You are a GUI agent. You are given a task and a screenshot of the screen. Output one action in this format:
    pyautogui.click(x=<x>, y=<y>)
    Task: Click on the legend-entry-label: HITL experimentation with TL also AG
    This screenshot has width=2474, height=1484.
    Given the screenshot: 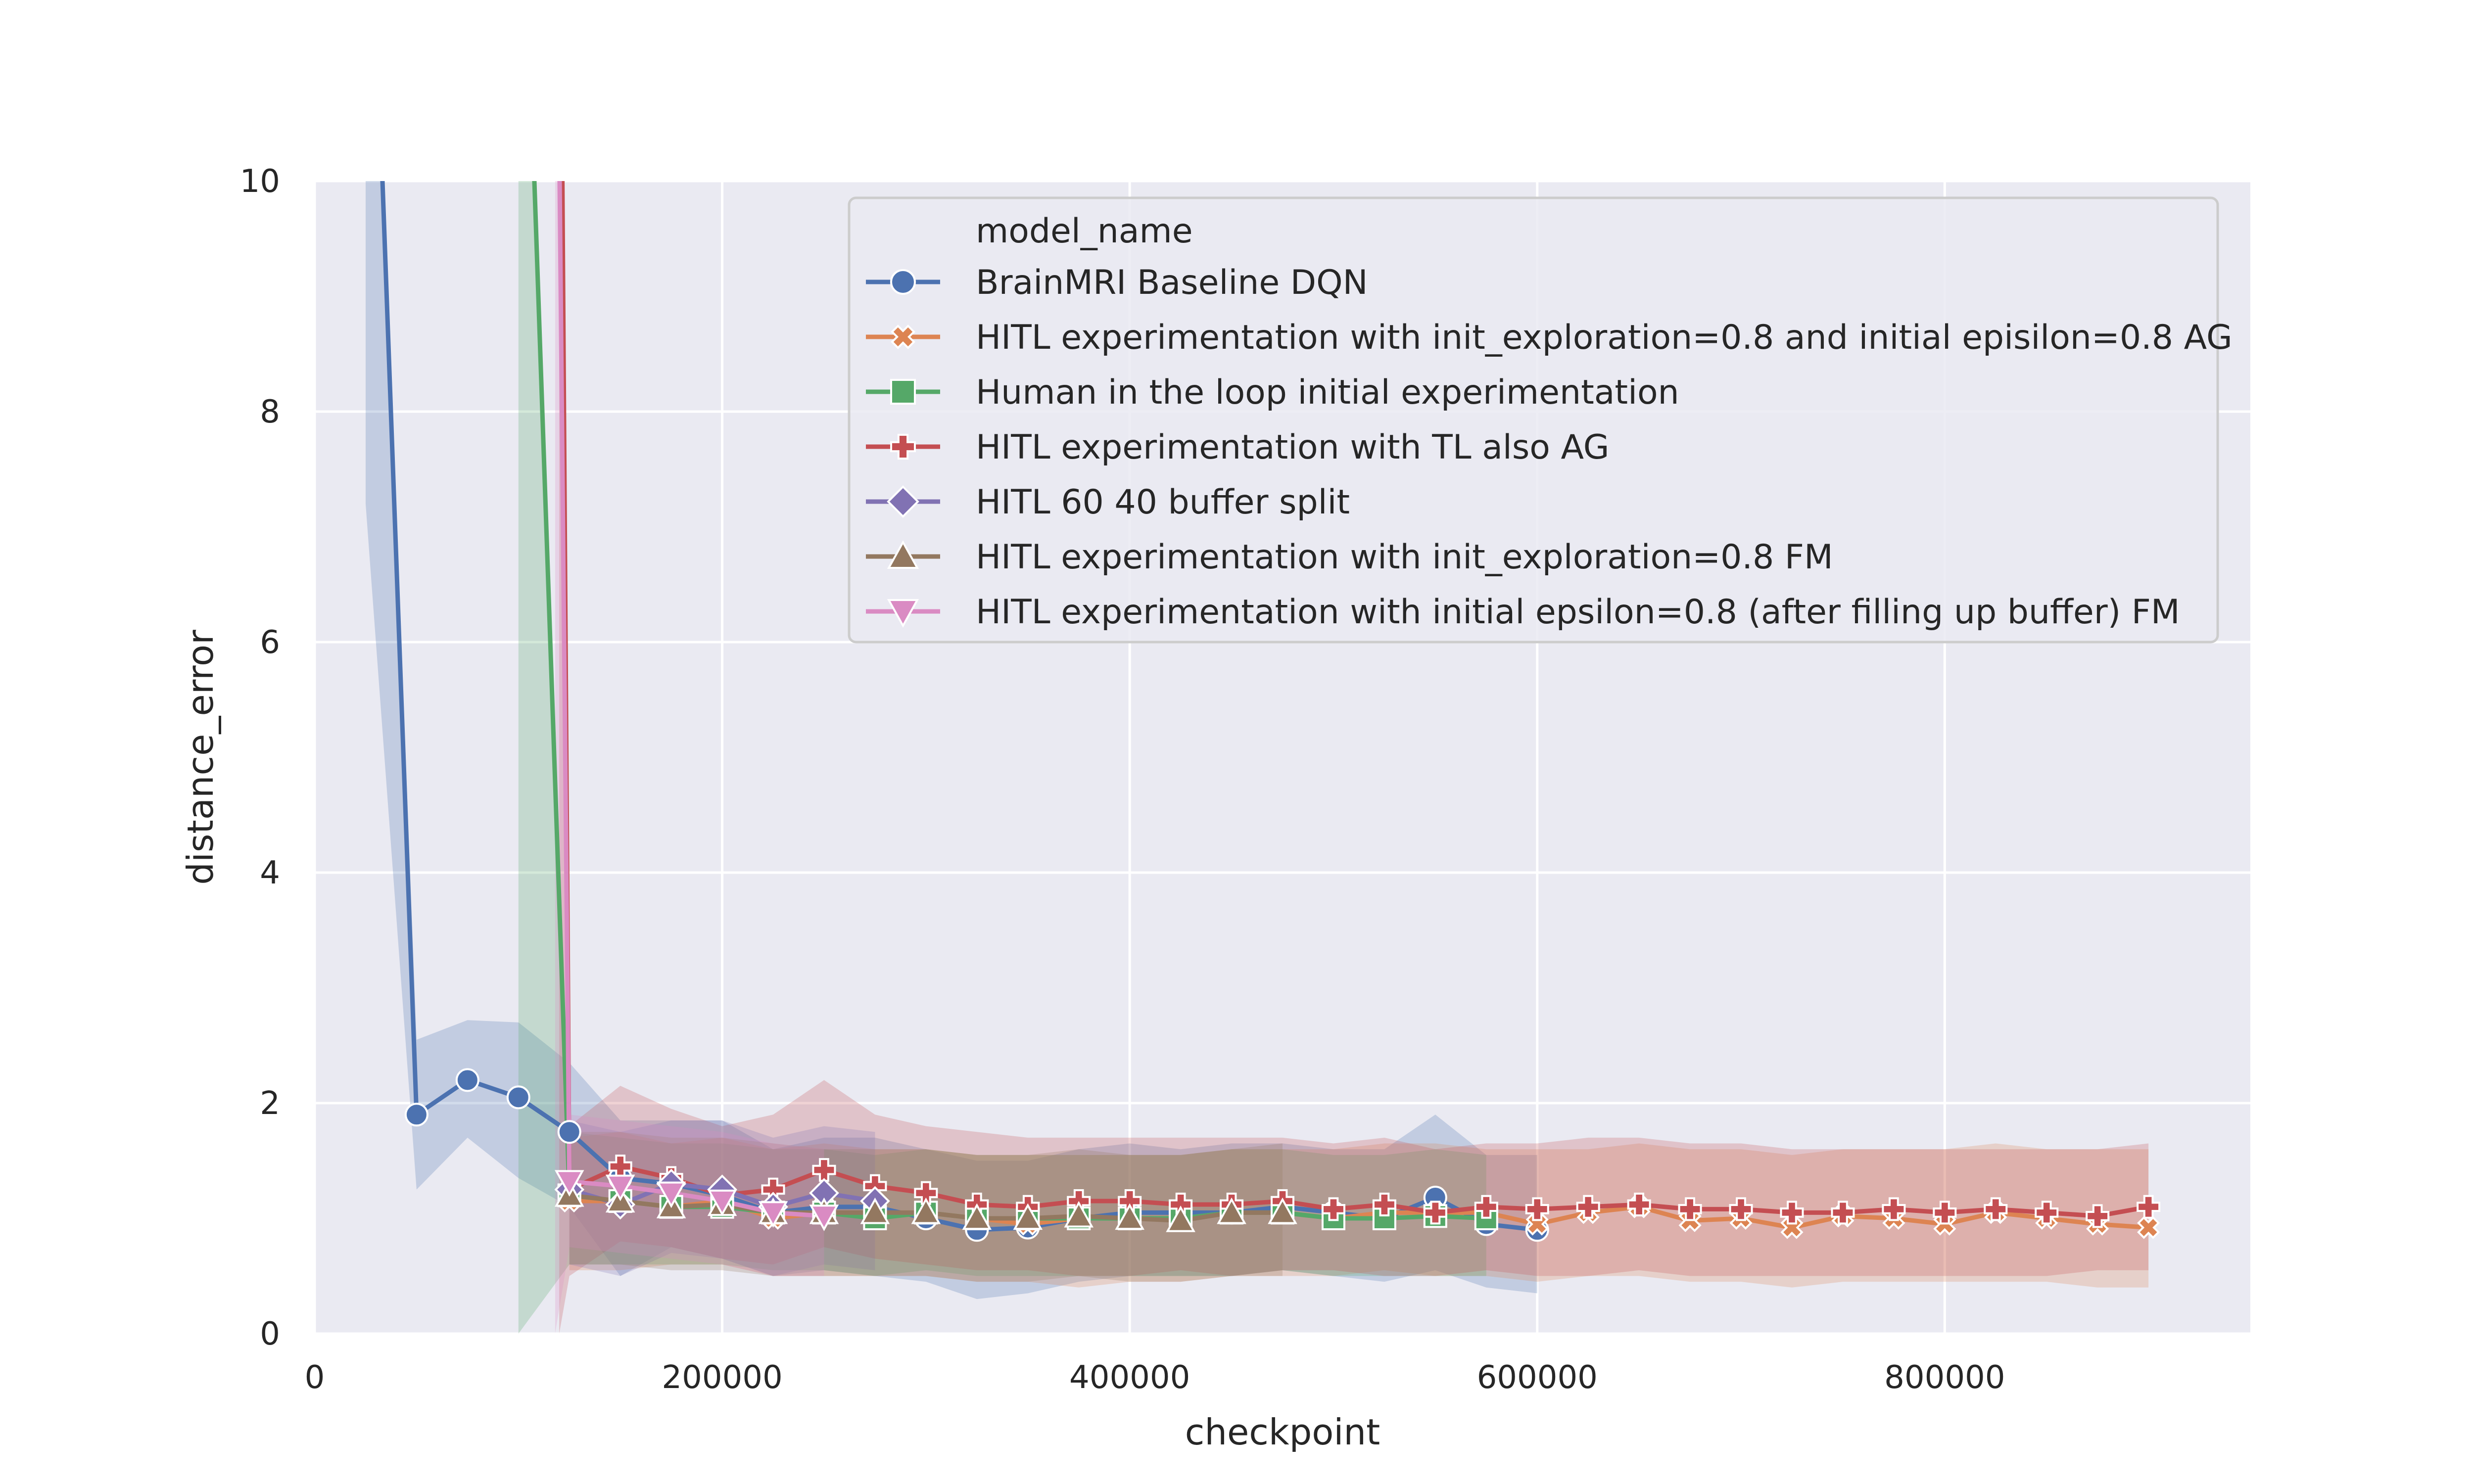 What is the action you would take?
    pyautogui.click(x=1293, y=447)
    